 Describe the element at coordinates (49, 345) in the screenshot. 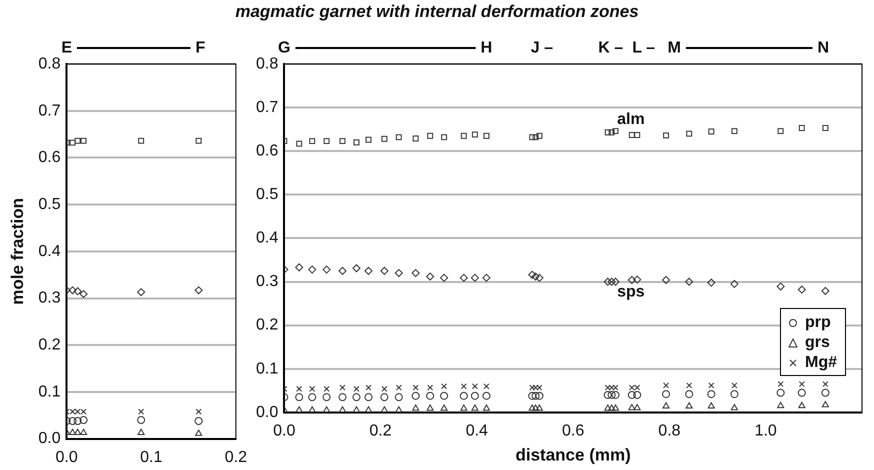

I see `y-tick-label: 0.2` at that location.